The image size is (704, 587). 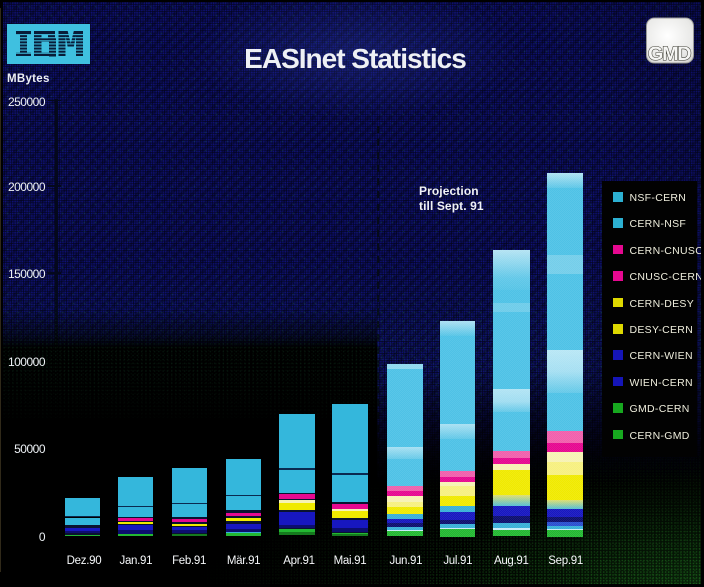 What do you see at coordinates (669, 53) in the screenshot?
I see `svg-text: GMD` at bounding box center [669, 53].